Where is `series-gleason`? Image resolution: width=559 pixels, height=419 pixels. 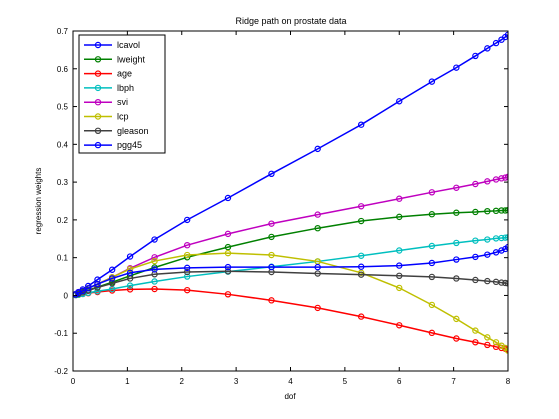
series-gleason is located at coordinates (290, 283).